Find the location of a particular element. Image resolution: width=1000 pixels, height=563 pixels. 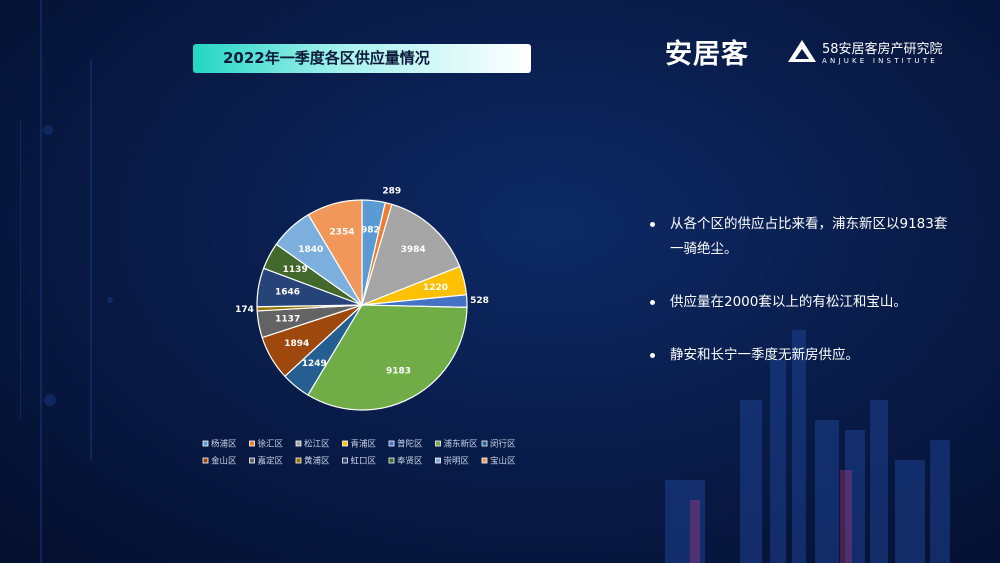

data-label: 1646 is located at coordinates (287, 293).